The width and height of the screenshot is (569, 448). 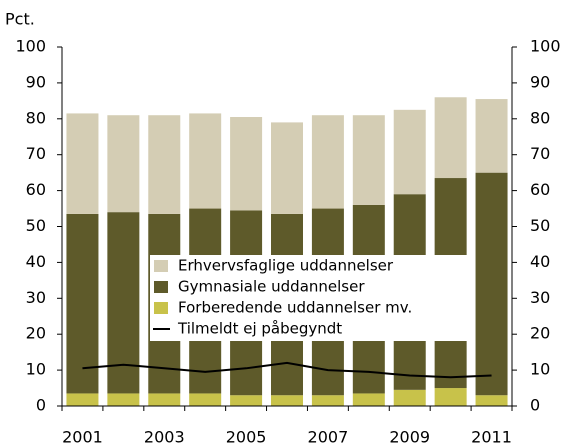 What do you see at coordinates (20, 19) in the screenshot?
I see `y-axis-label: Pct.` at bounding box center [20, 19].